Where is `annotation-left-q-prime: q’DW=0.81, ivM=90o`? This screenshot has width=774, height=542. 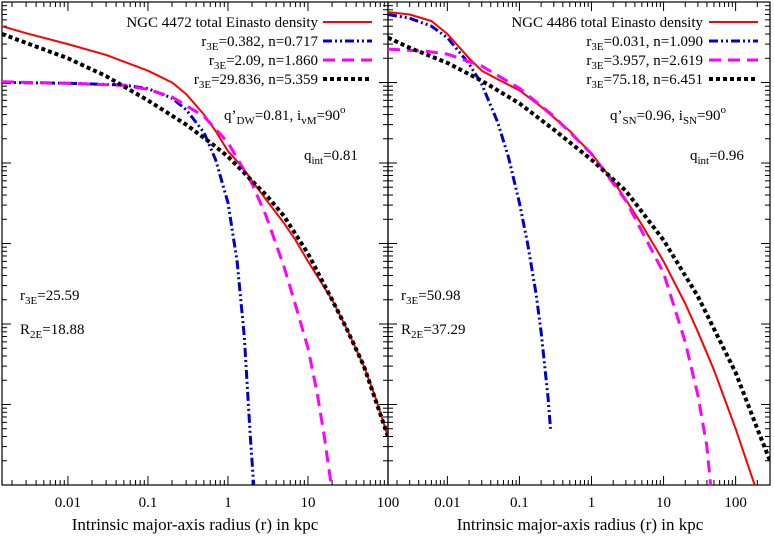 annotation-left-q-prime: q’DW=0.81, ivM=90o is located at coordinates (285, 115).